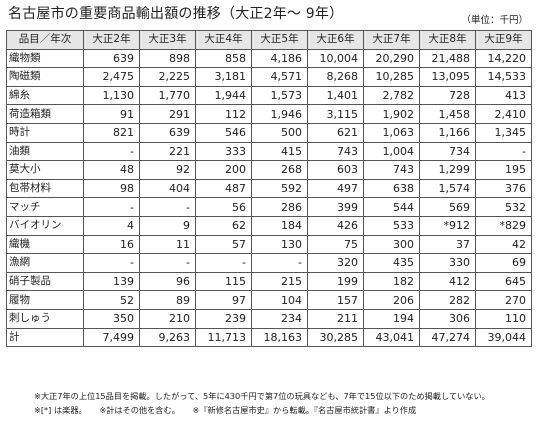  Describe the element at coordinates (167, 300) in the screenshot. I see `value-cell: 89` at that location.